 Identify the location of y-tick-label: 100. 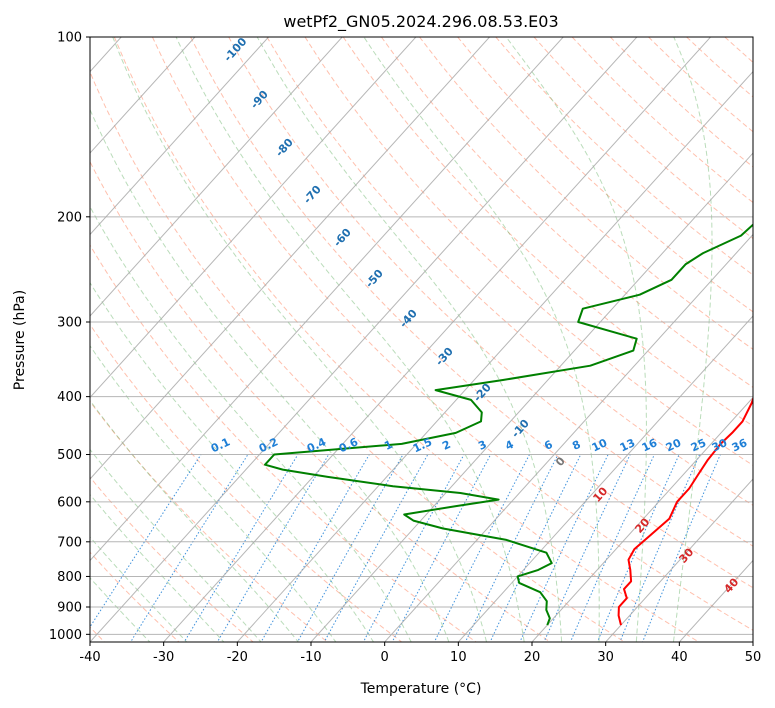
(69, 38).